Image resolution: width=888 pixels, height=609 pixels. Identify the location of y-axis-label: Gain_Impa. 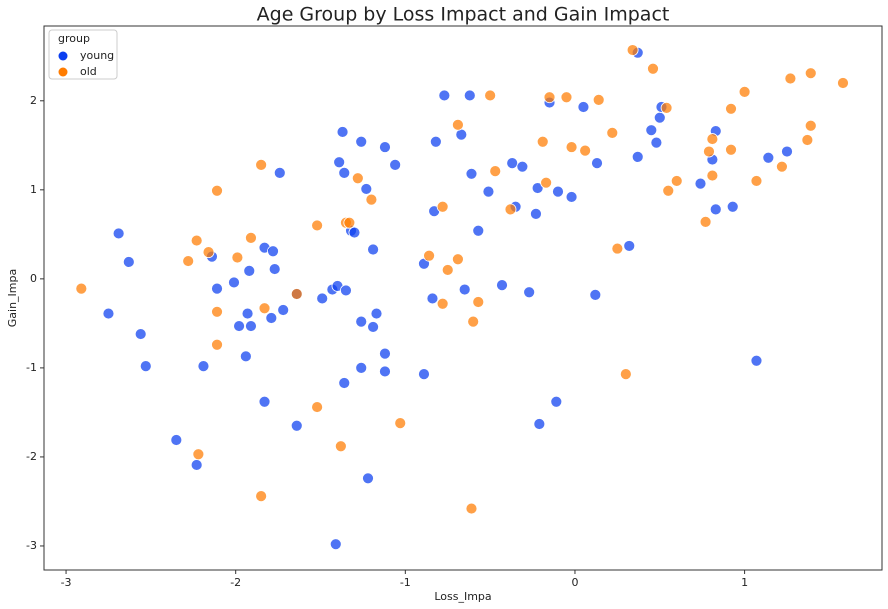
(12, 298).